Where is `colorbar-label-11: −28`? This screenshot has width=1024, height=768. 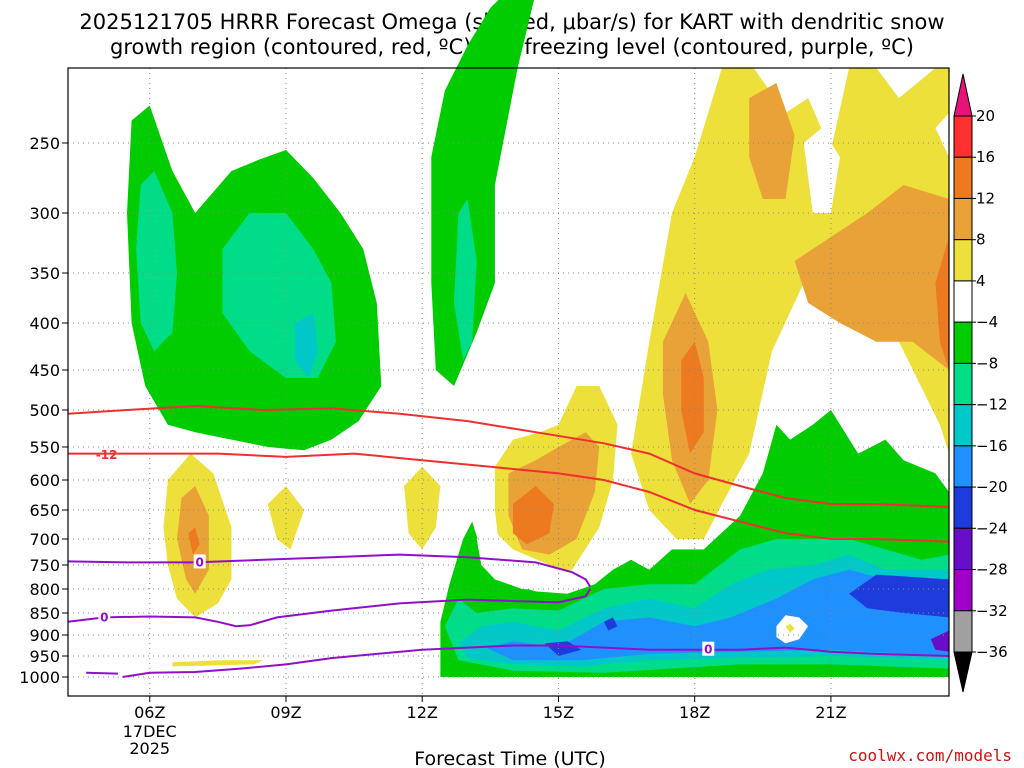 colorbar-label-11: −28 is located at coordinates (992, 570).